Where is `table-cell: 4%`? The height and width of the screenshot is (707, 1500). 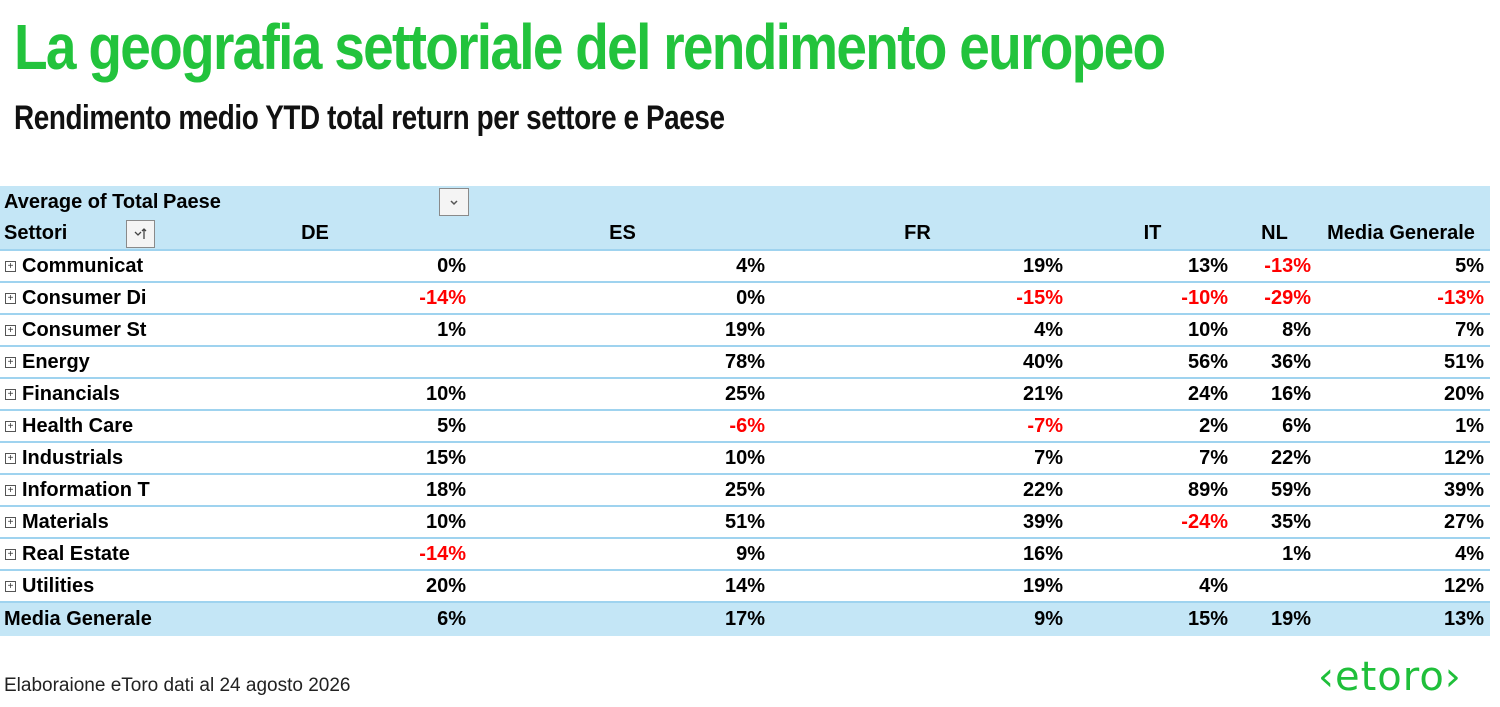
table-cell: 4% is located at coordinates (1213, 585).